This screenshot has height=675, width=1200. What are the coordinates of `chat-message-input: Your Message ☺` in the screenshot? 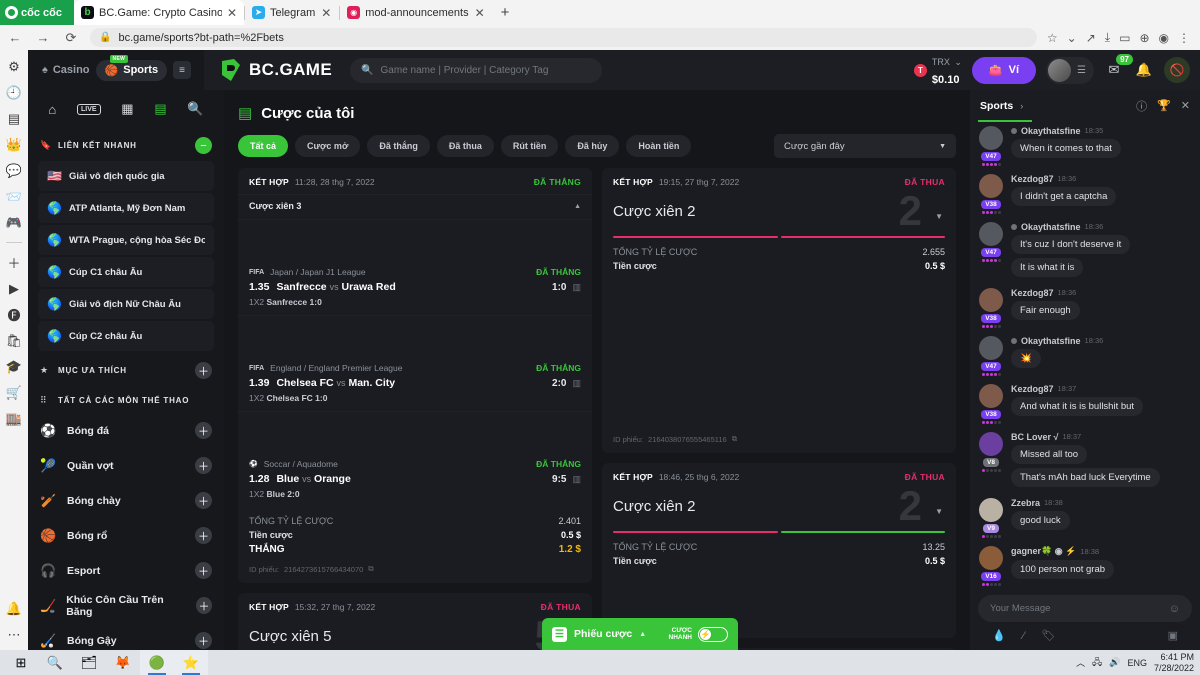 It's located at (1085, 608).